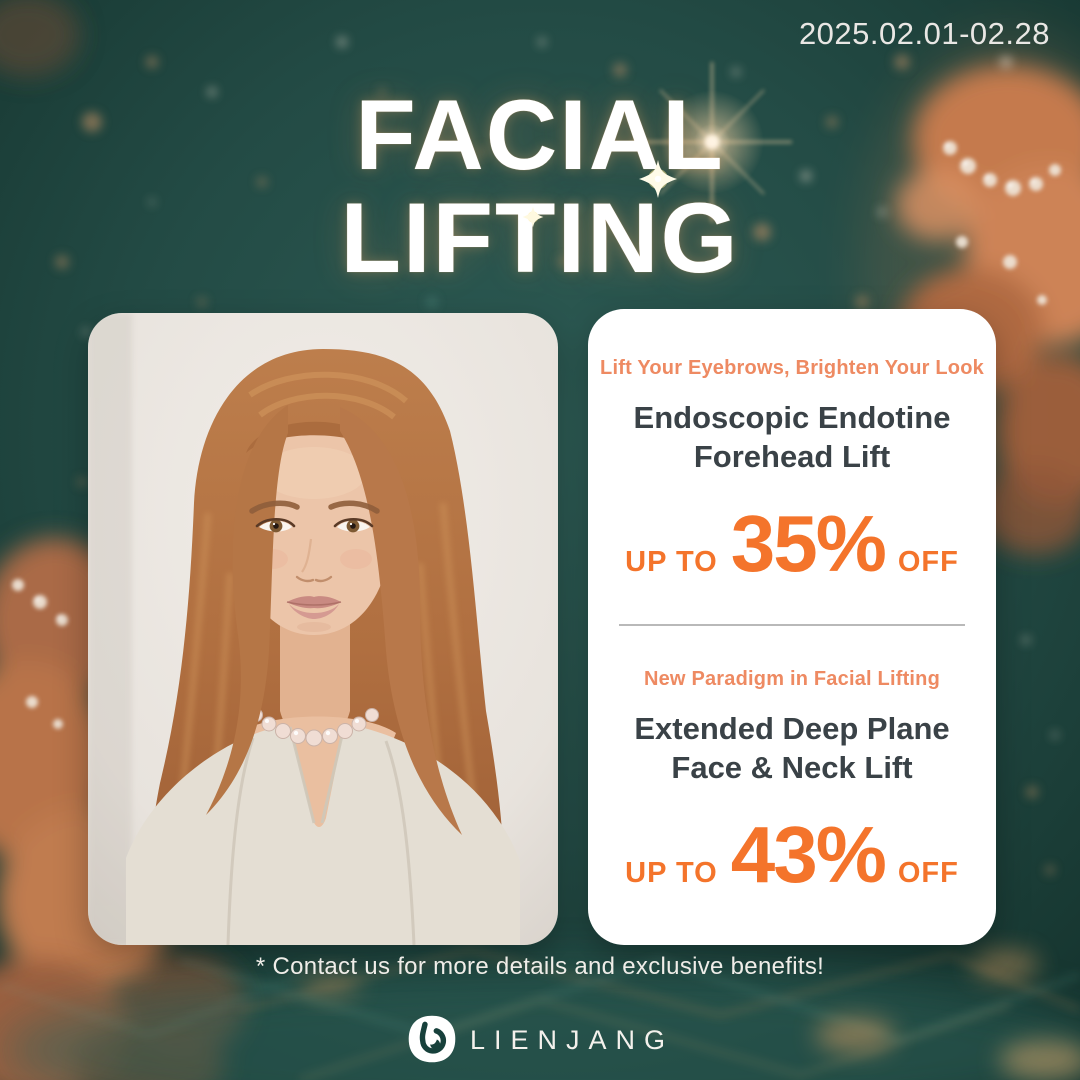  What do you see at coordinates (792, 457) in the screenshot?
I see `offer-name-line-2: Forehead Lift` at bounding box center [792, 457].